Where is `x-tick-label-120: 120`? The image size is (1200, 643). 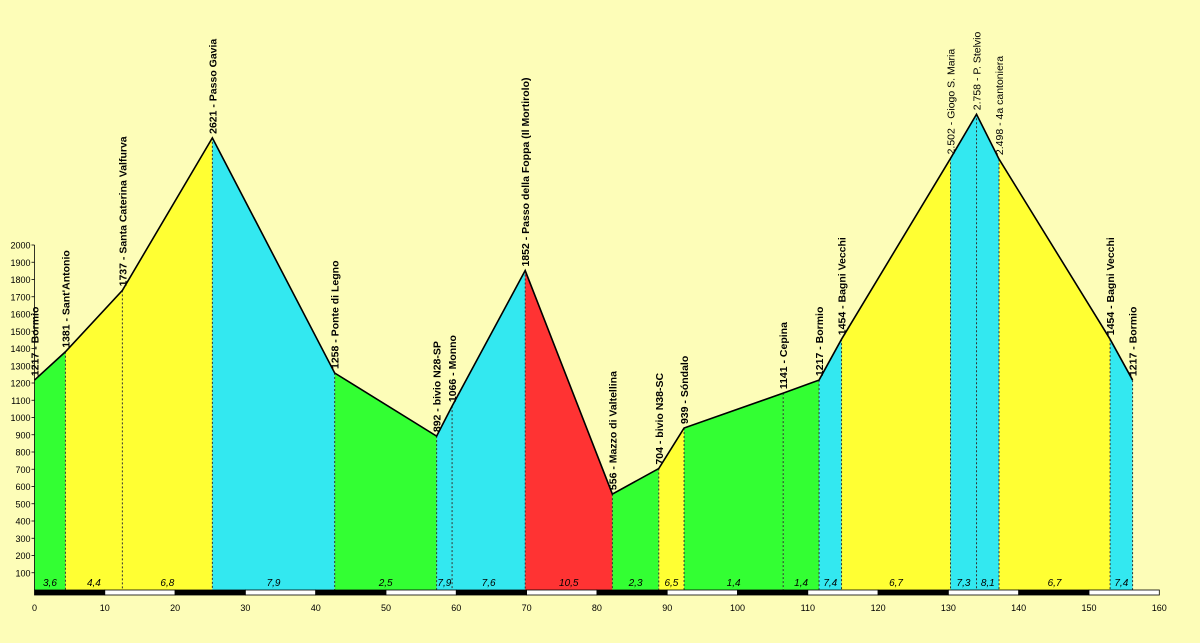 x-tick-label-120: 120 is located at coordinates (878, 608).